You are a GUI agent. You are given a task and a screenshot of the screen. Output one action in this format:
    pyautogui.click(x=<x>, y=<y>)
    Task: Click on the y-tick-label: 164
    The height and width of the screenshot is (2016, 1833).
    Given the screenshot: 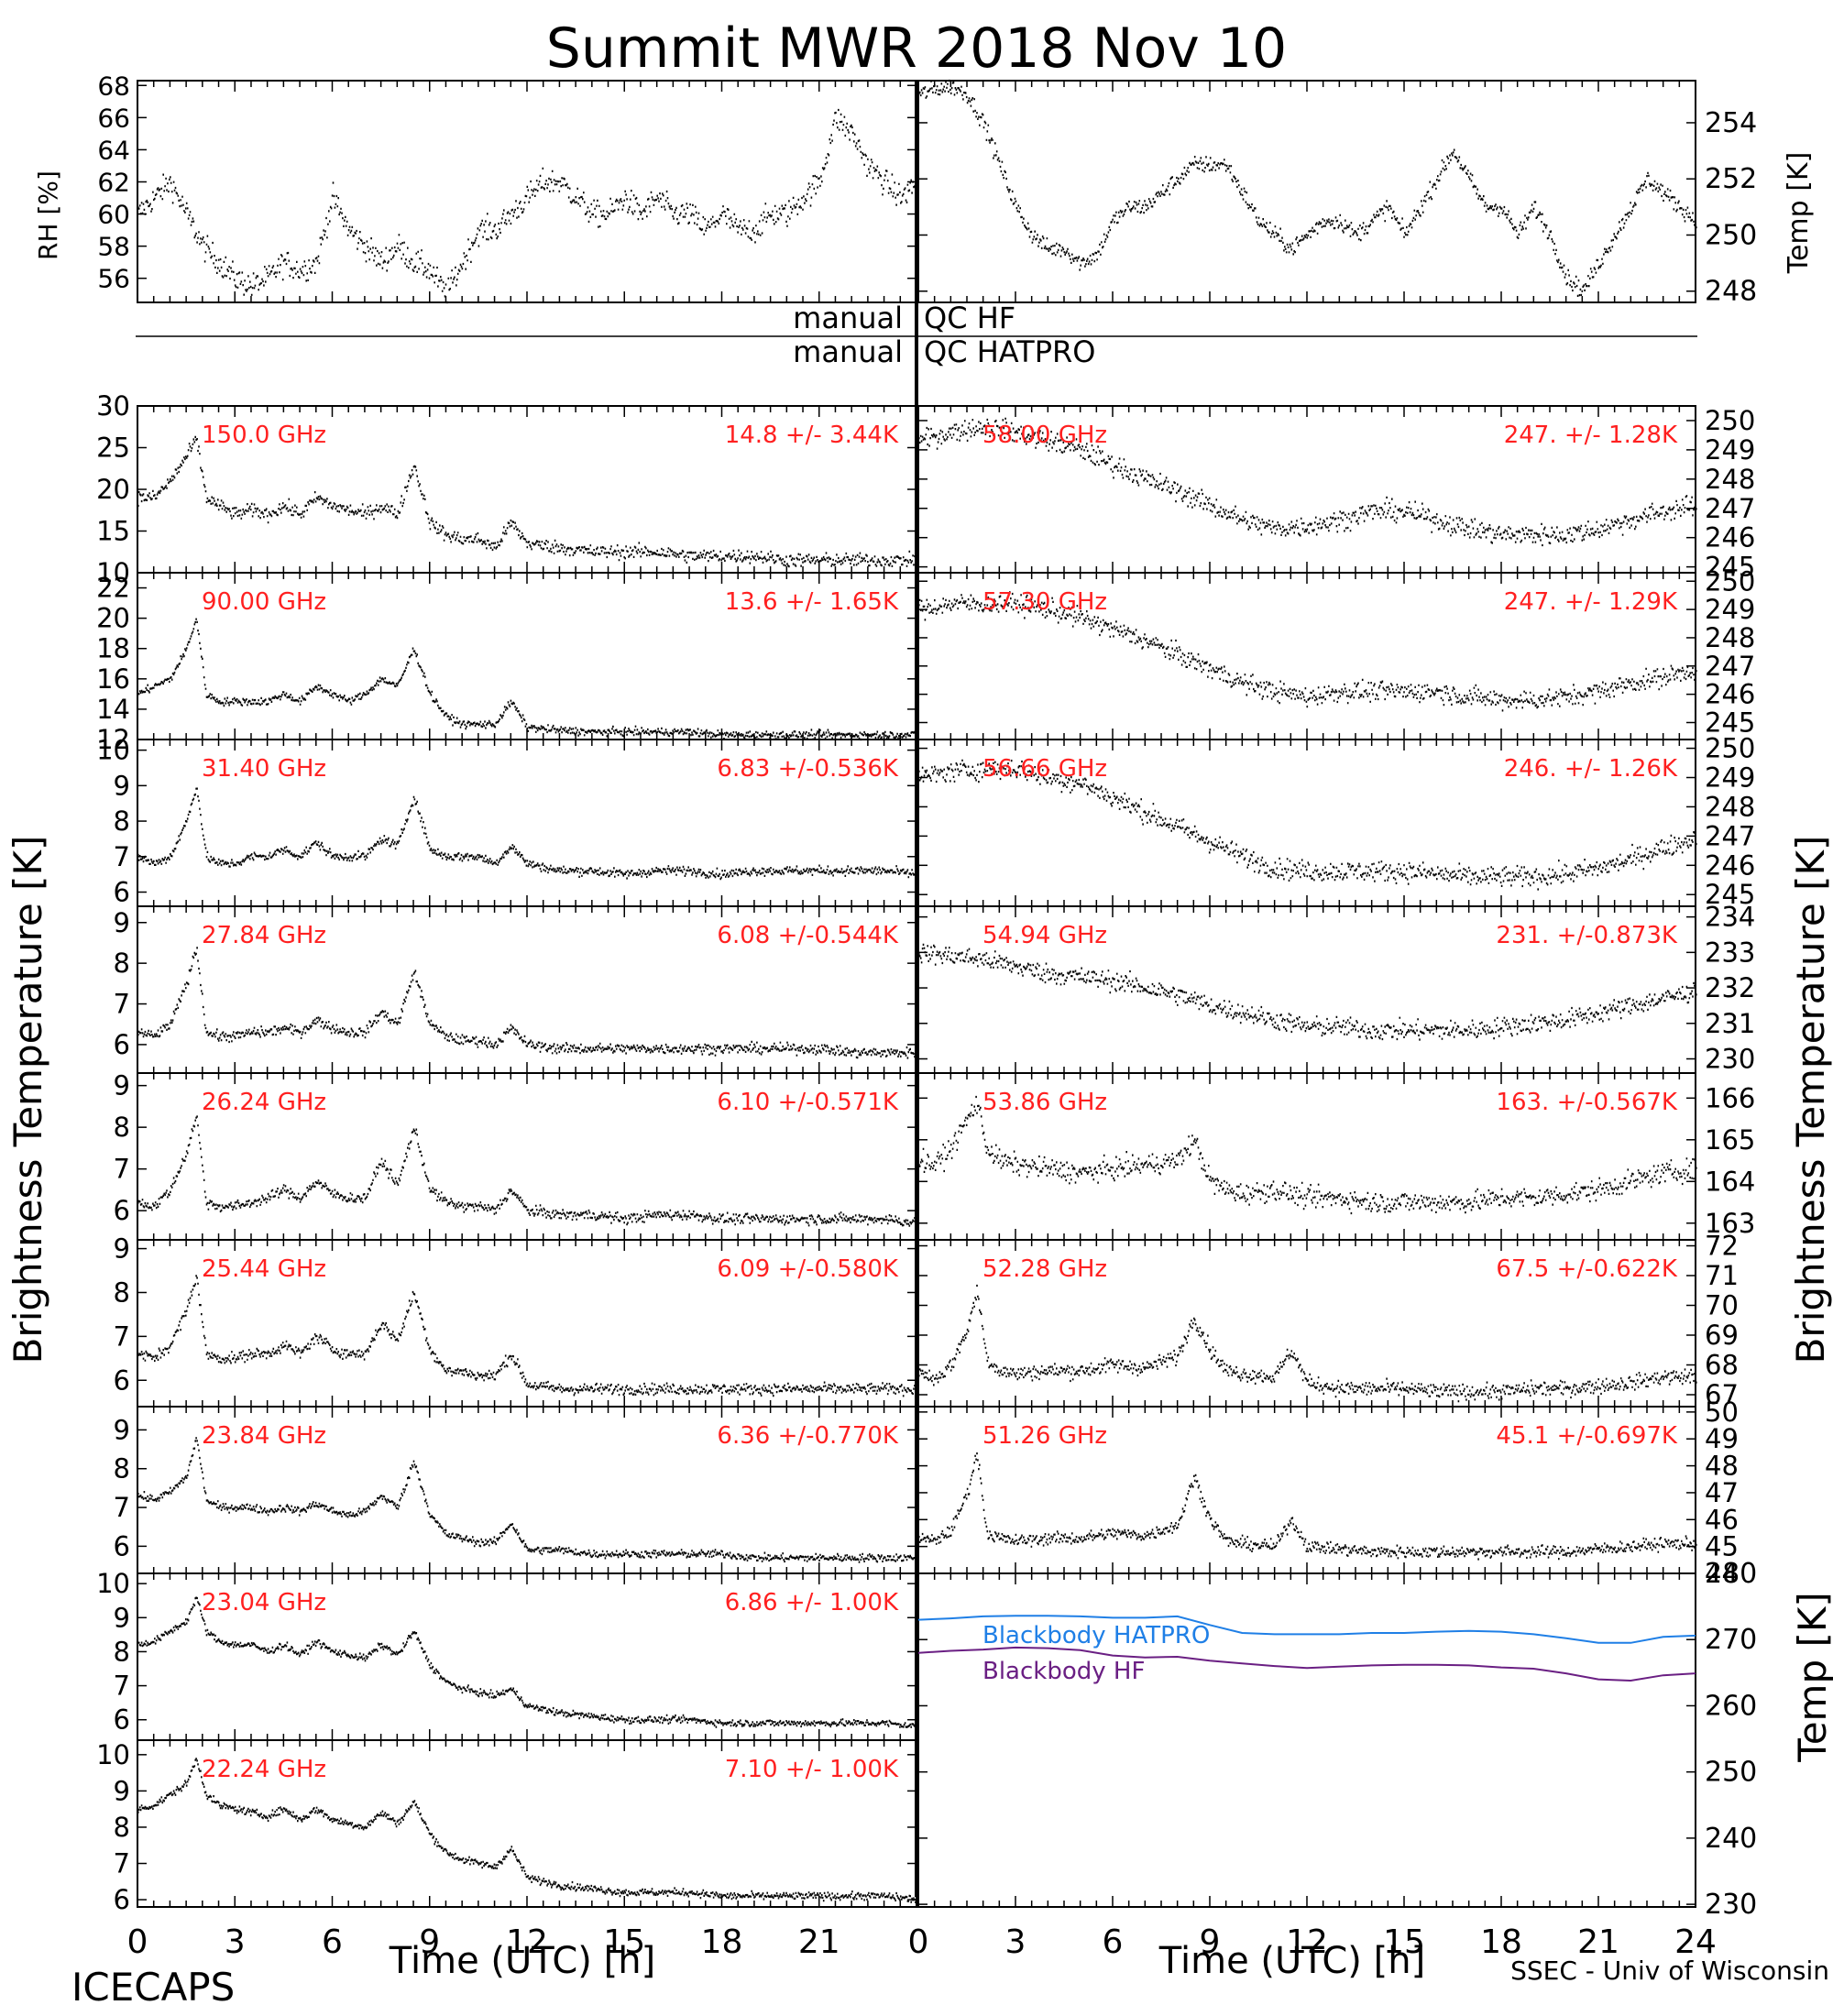 What is the action you would take?
    pyautogui.click(x=1730, y=1181)
    